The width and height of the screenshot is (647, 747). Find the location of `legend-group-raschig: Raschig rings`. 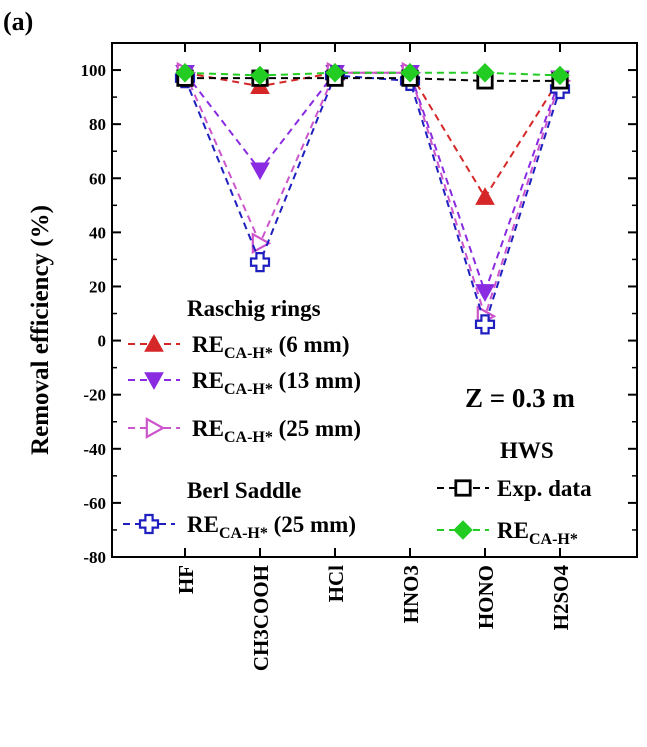

legend-group-raschig: Raschig rings is located at coordinates (254, 308).